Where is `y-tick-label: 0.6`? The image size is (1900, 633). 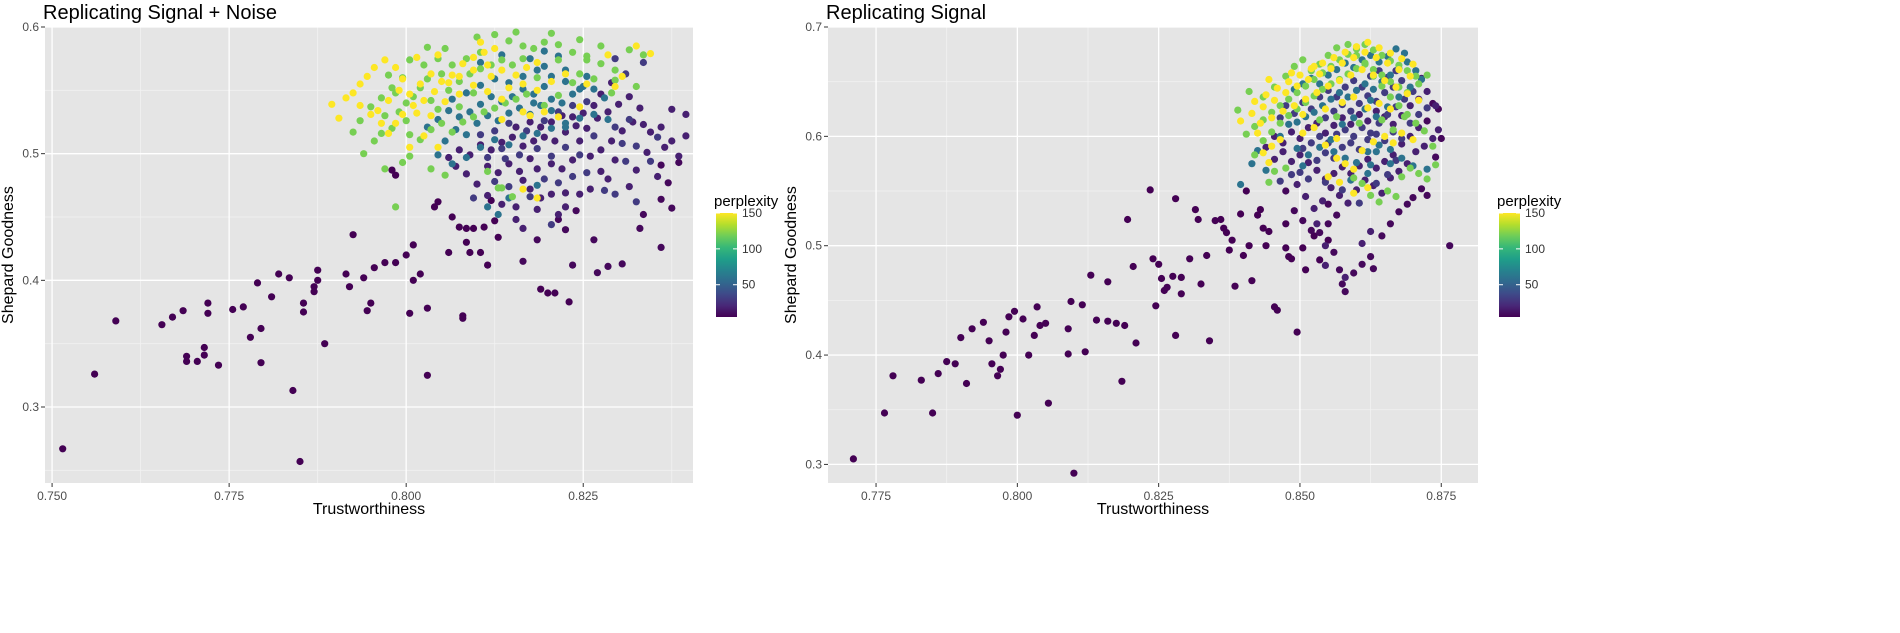 y-tick-label: 0.6 is located at coordinates (813, 136).